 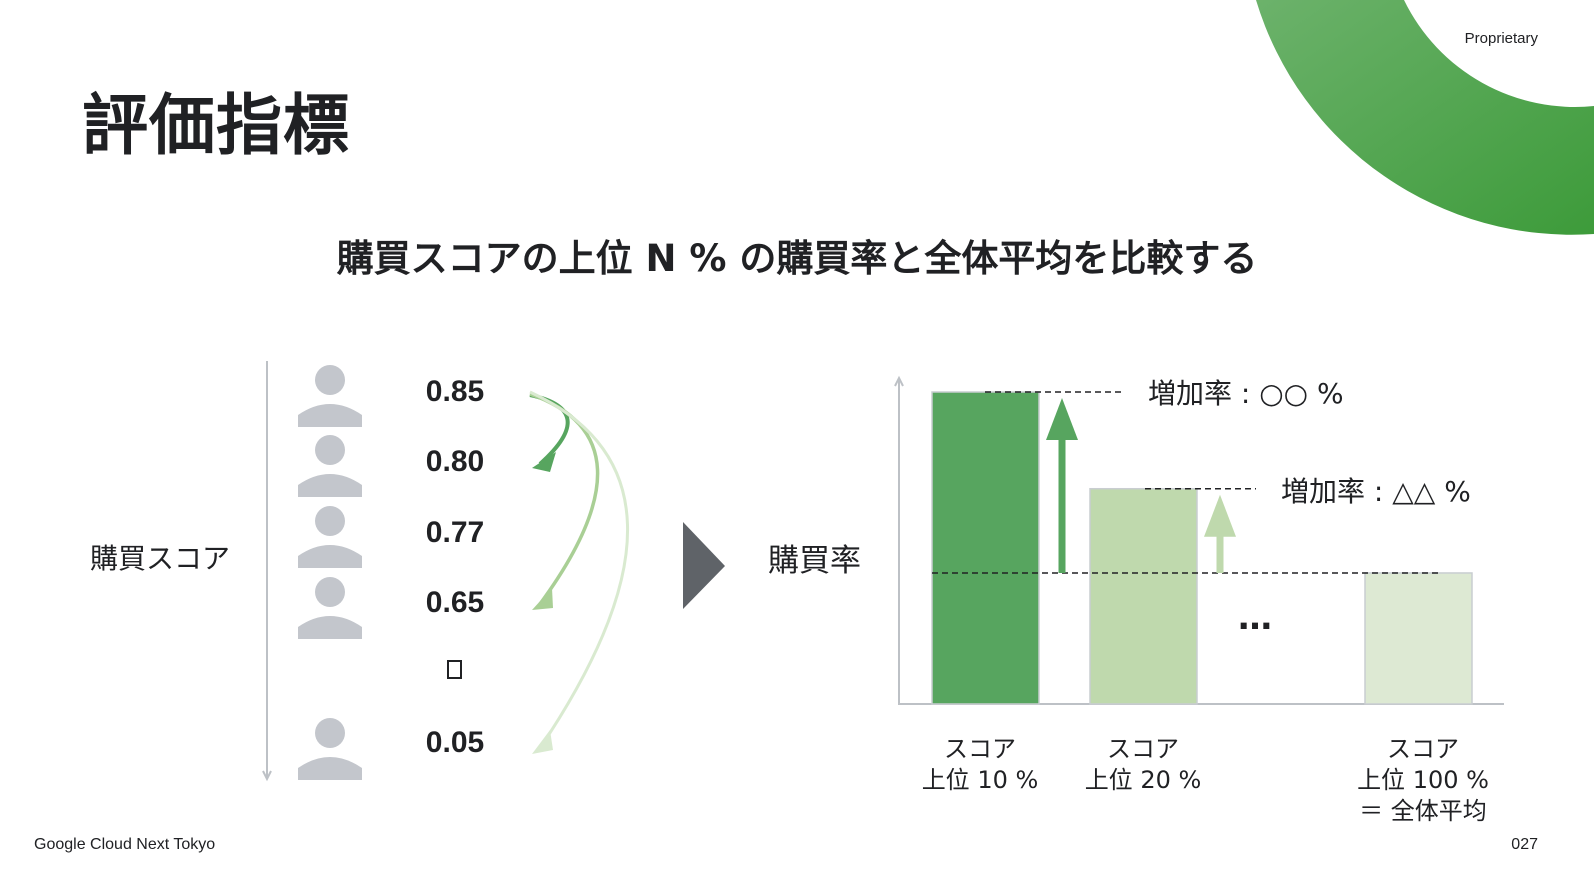 I want to click on bar-tick-label-line: 上位 10 %, so click(x=980, y=780).